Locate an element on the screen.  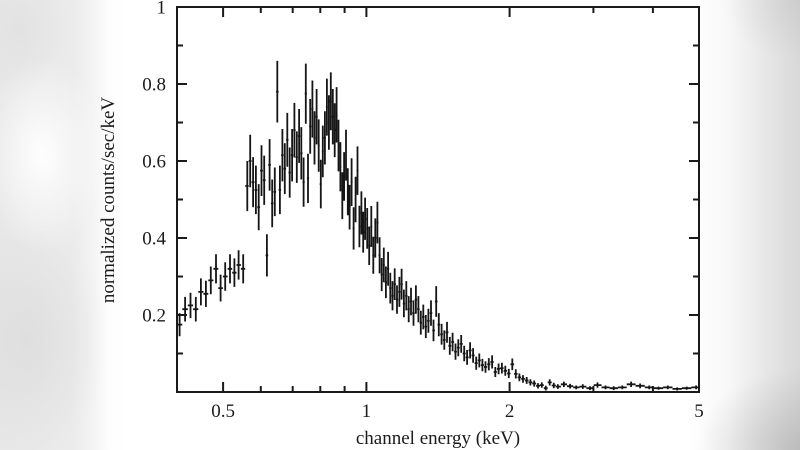
svg-text: 0.5 is located at coordinates (223, 411).